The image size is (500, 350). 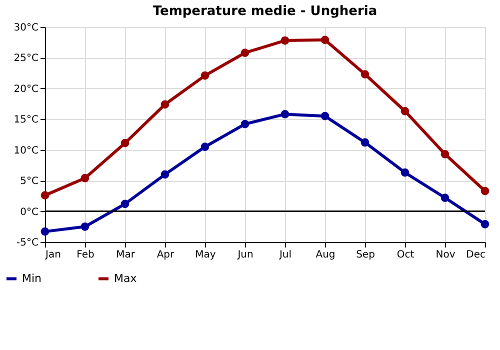 What do you see at coordinates (26, 28) in the screenshot?
I see `y-tick-label: 30°C` at bounding box center [26, 28].